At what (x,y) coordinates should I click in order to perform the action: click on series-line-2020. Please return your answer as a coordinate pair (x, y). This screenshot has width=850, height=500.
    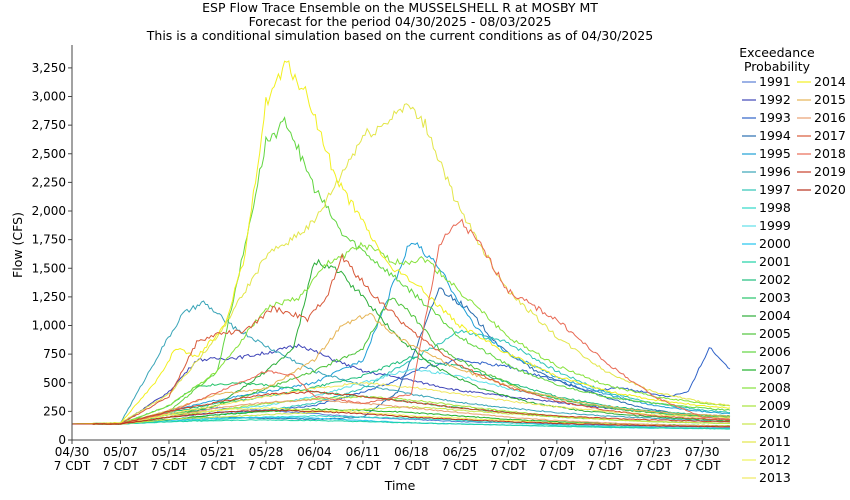
    Looking at the image, I should click on (401, 418).